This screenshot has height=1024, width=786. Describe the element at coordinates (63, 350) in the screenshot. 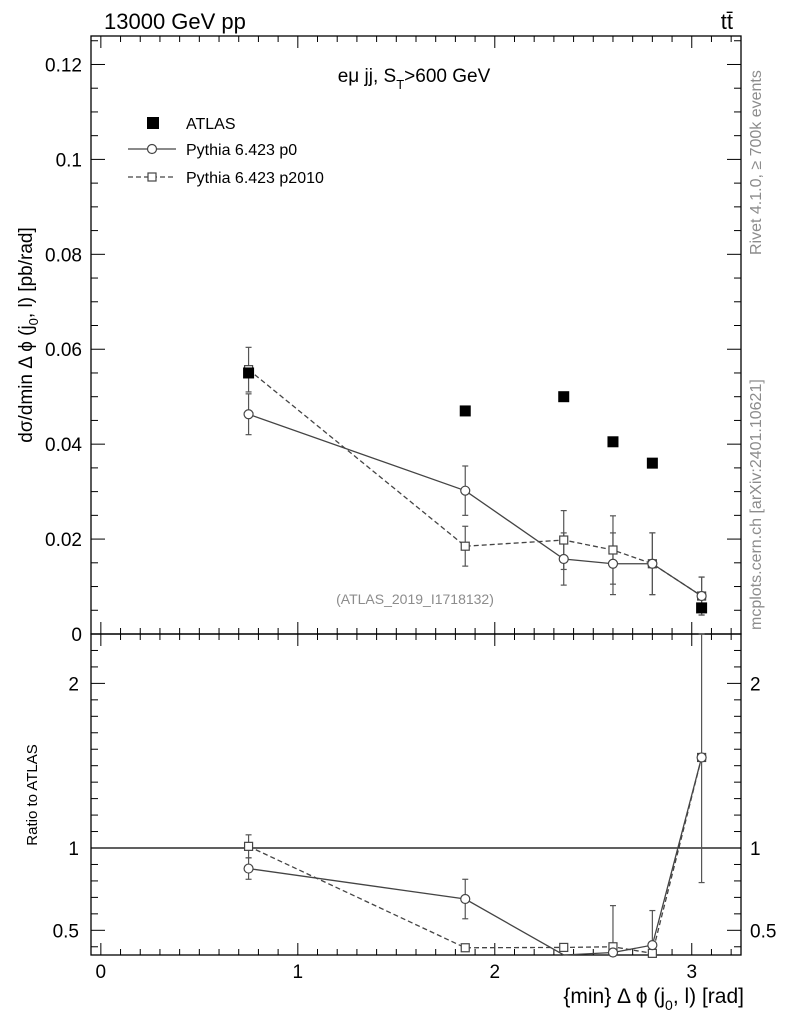

I see `main-y-tick-label: 0.06` at that location.